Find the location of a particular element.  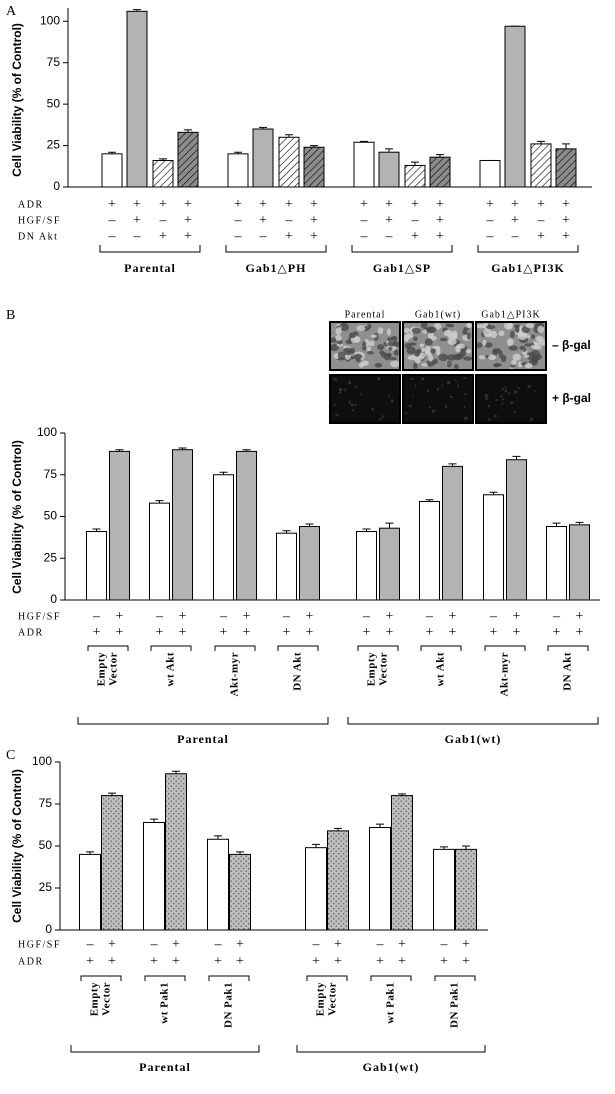

subgroup-label: wt Pak1 is located at coordinates (165, 1003).